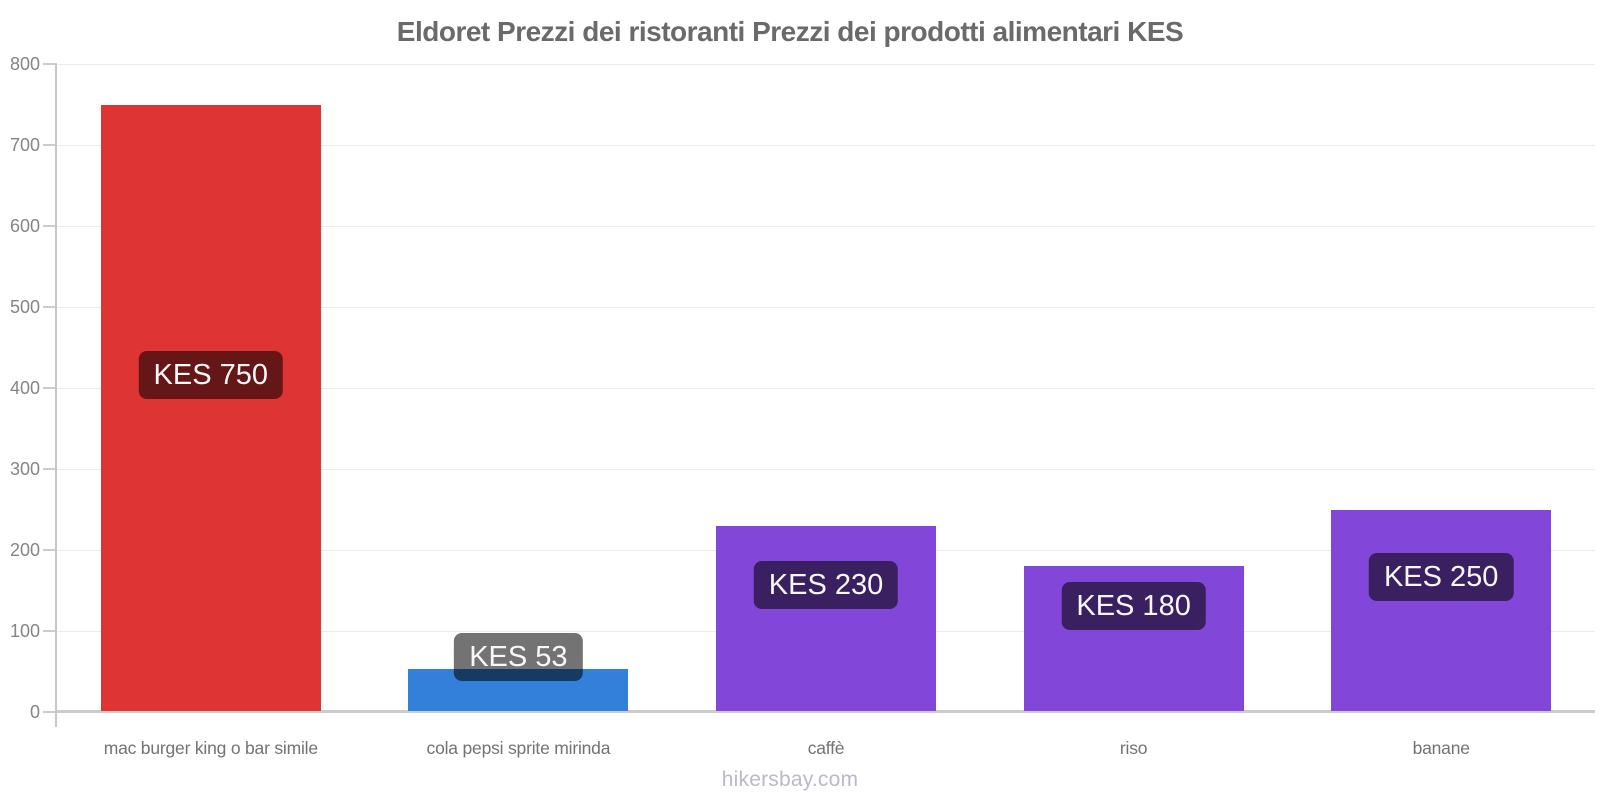  What do you see at coordinates (1133, 748) in the screenshot?
I see `x-axis-category-label: riso` at bounding box center [1133, 748].